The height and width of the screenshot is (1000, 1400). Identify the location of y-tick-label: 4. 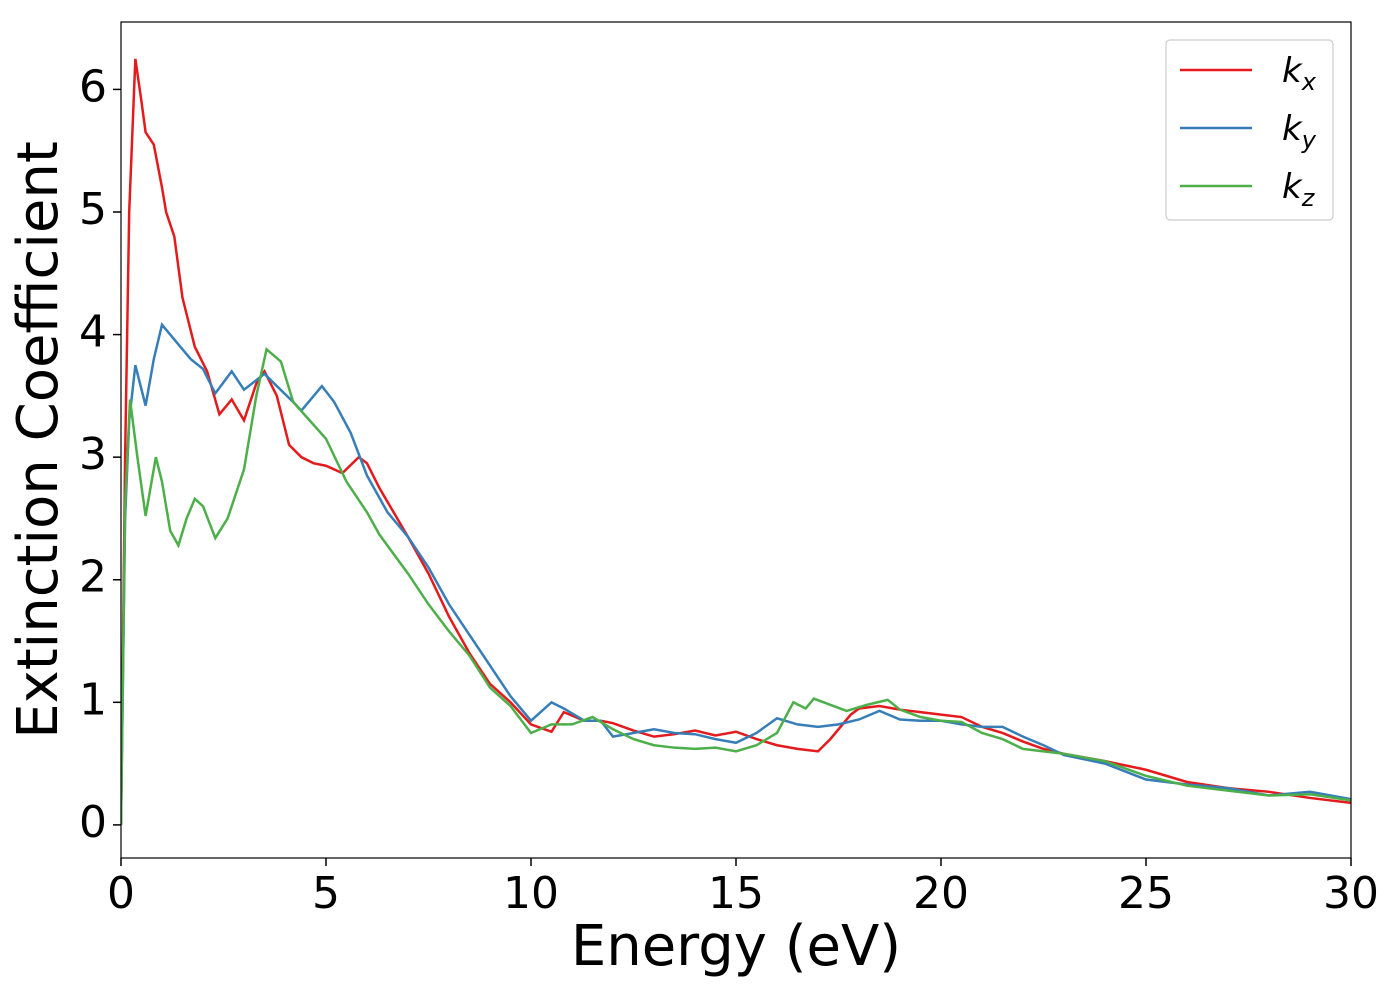
(93, 332).